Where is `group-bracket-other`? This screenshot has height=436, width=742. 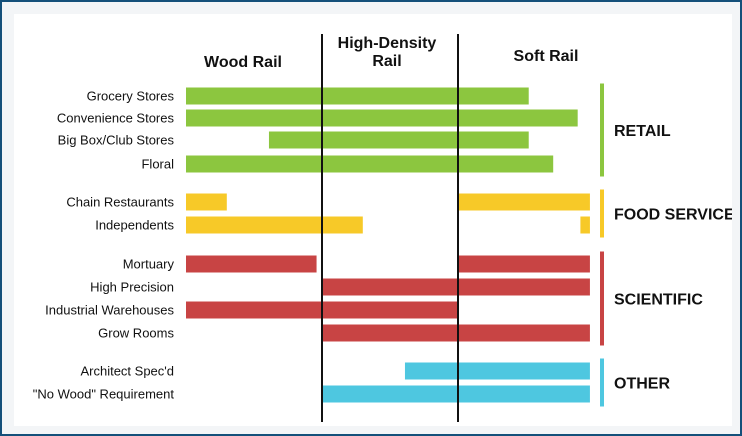 group-bracket-other is located at coordinates (602, 382).